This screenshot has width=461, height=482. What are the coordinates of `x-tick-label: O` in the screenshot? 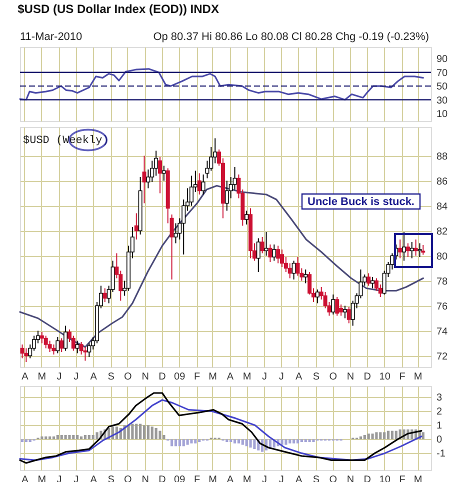 It's located at (128, 377).